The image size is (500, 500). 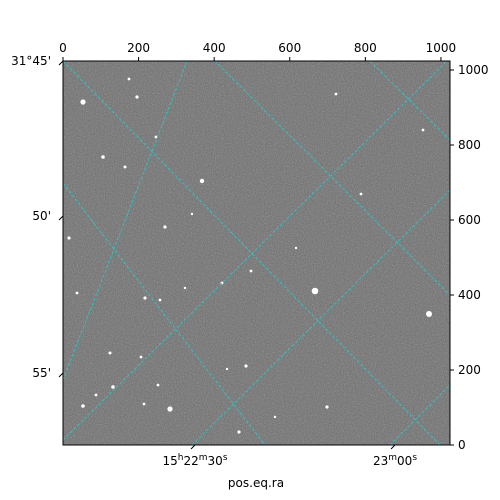 What do you see at coordinates (289, 456) in the screenshot?
I see `bottom-world-axis: 15h22m30s 23m00s` at bounding box center [289, 456].